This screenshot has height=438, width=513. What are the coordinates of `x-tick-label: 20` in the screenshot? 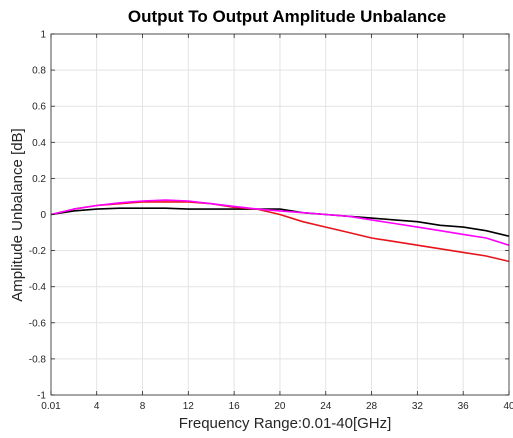 It's located at (280, 406).